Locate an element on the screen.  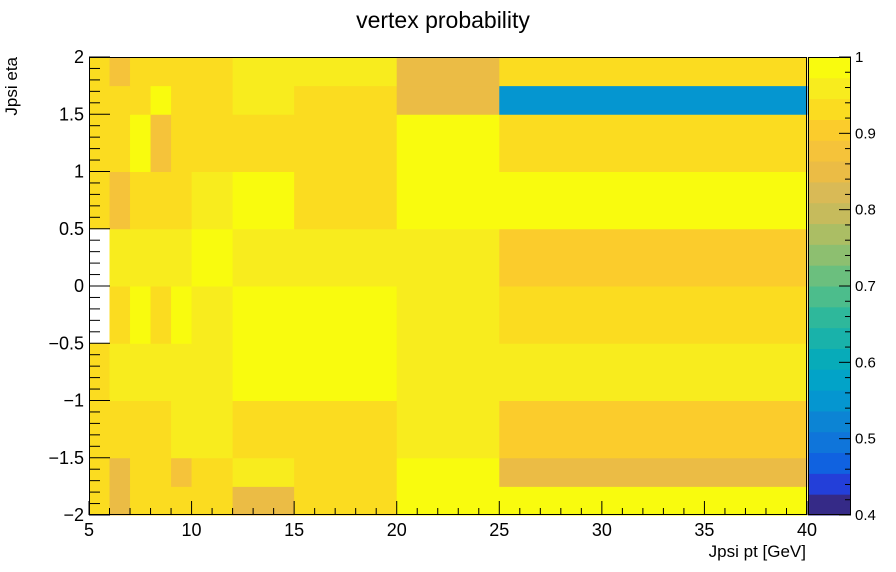
y-tick-label: 1 is located at coordinates (79, 172).